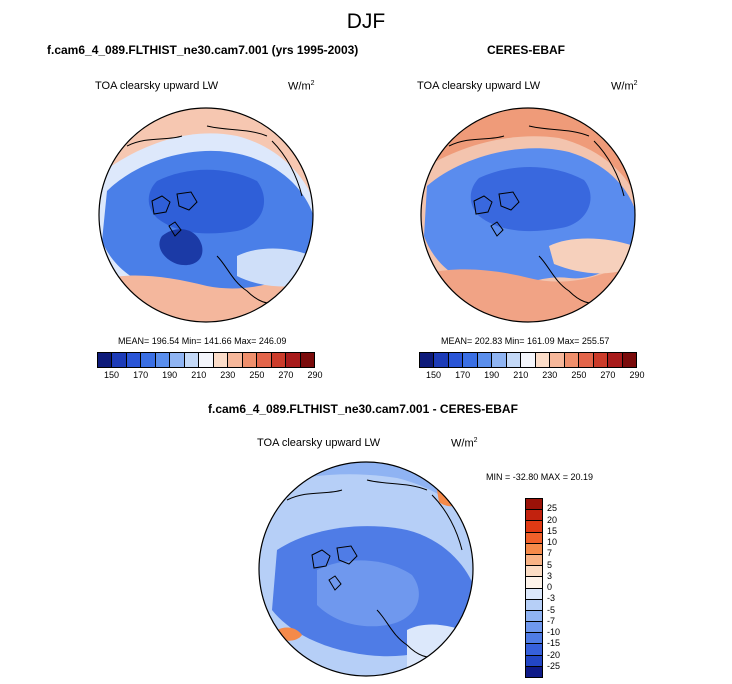  Describe the element at coordinates (540, 477) in the screenshot. I see `diff-stats: MIN = -32.80 MAX = 20.19` at that location.